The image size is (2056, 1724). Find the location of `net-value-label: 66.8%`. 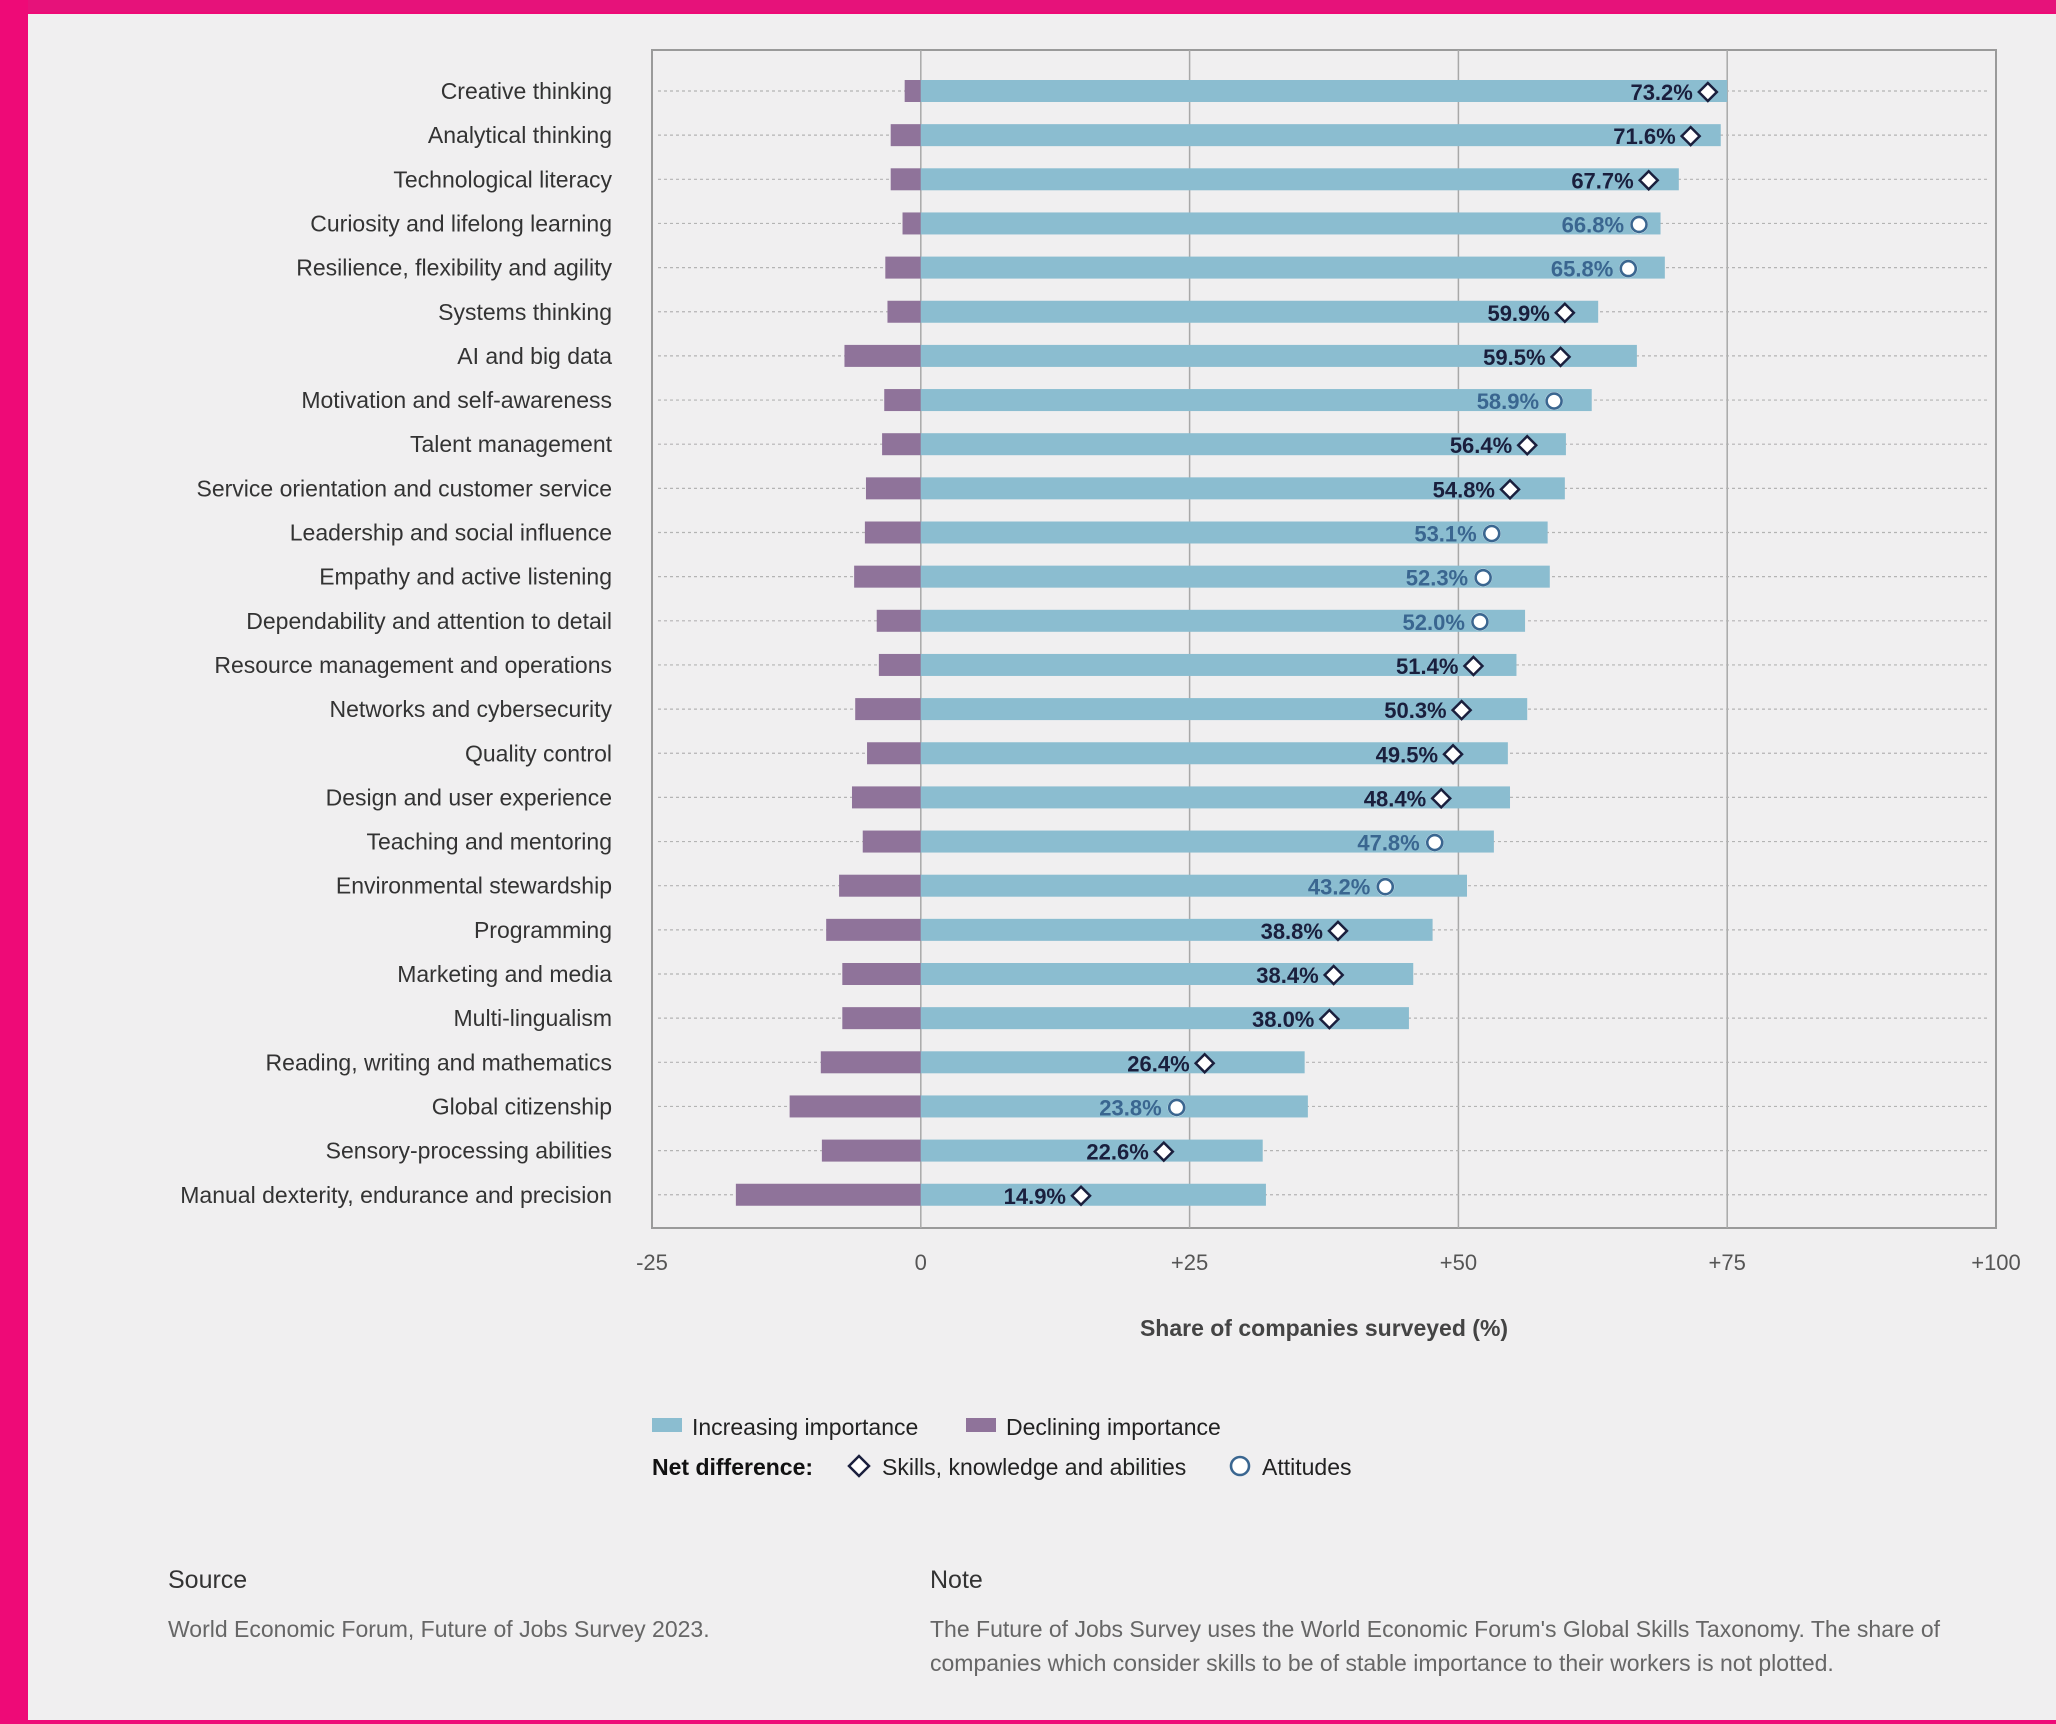

net-value-label: 66.8% is located at coordinates (1593, 224).